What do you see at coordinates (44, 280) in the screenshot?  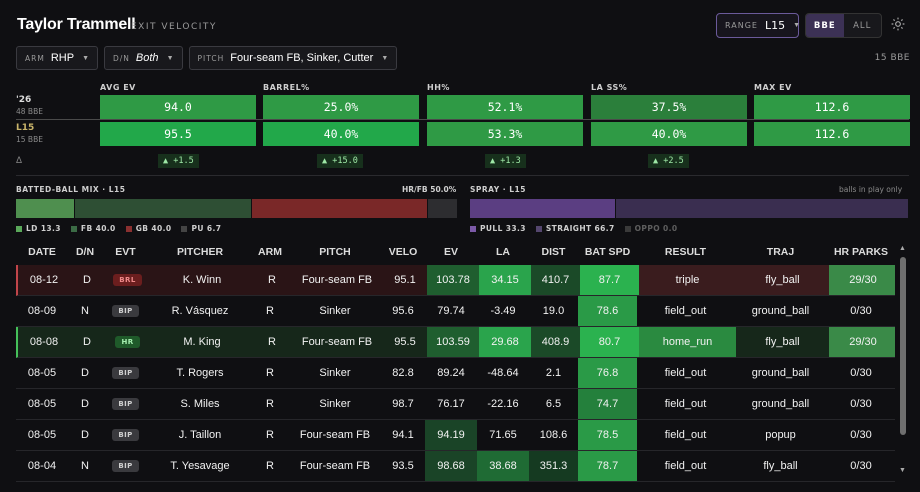 I see `cell-date: 08-12` at bounding box center [44, 280].